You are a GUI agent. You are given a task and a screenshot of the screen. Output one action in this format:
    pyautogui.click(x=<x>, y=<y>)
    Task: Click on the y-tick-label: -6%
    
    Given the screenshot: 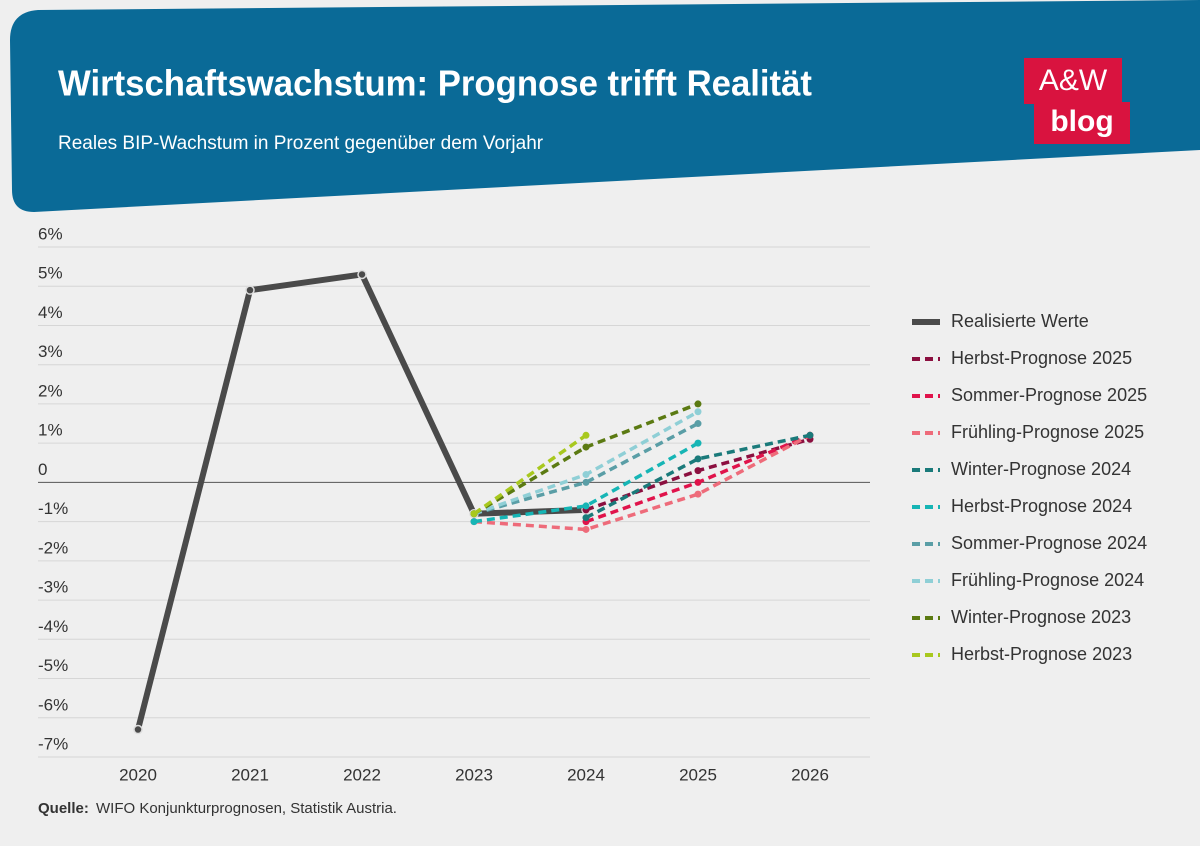 What is the action you would take?
    pyautogui.click(x=53, y=704)
    